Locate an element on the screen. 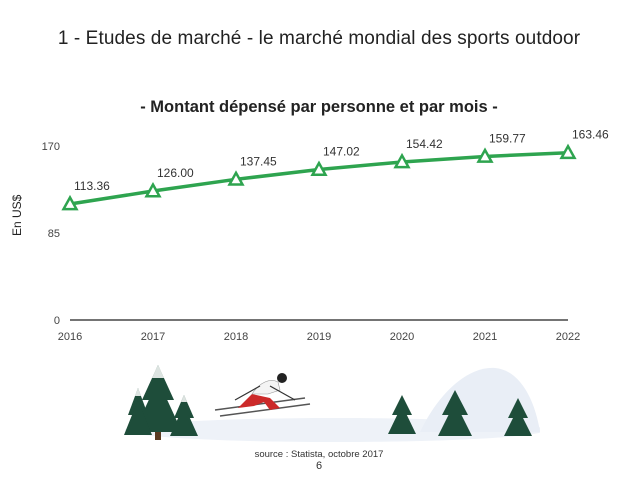  series-line is located at coordinates (319, 178).